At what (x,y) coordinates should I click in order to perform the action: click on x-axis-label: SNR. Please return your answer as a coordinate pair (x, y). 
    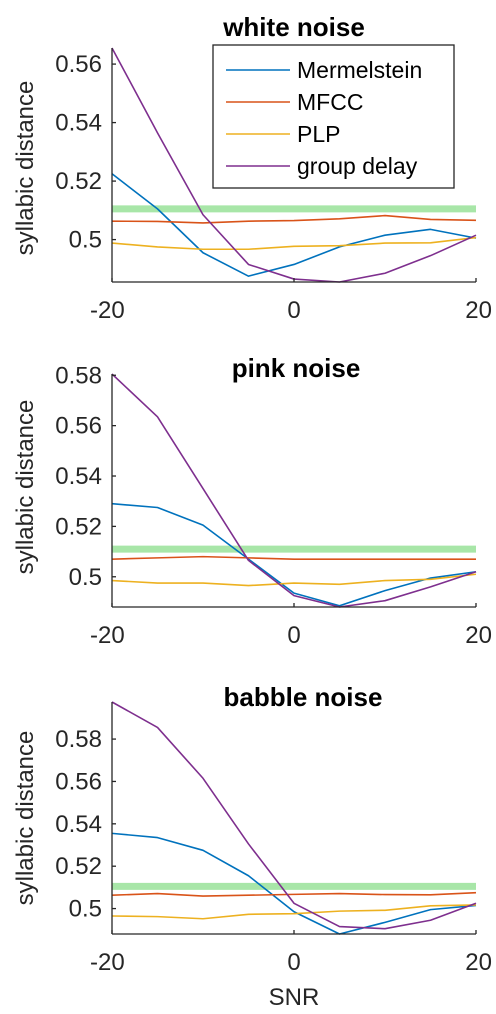
    Looking at the image, I should click on (294, 997).